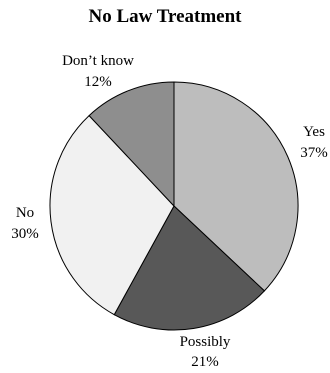  I want to click on slice-category-label: No, so click(25, 213).